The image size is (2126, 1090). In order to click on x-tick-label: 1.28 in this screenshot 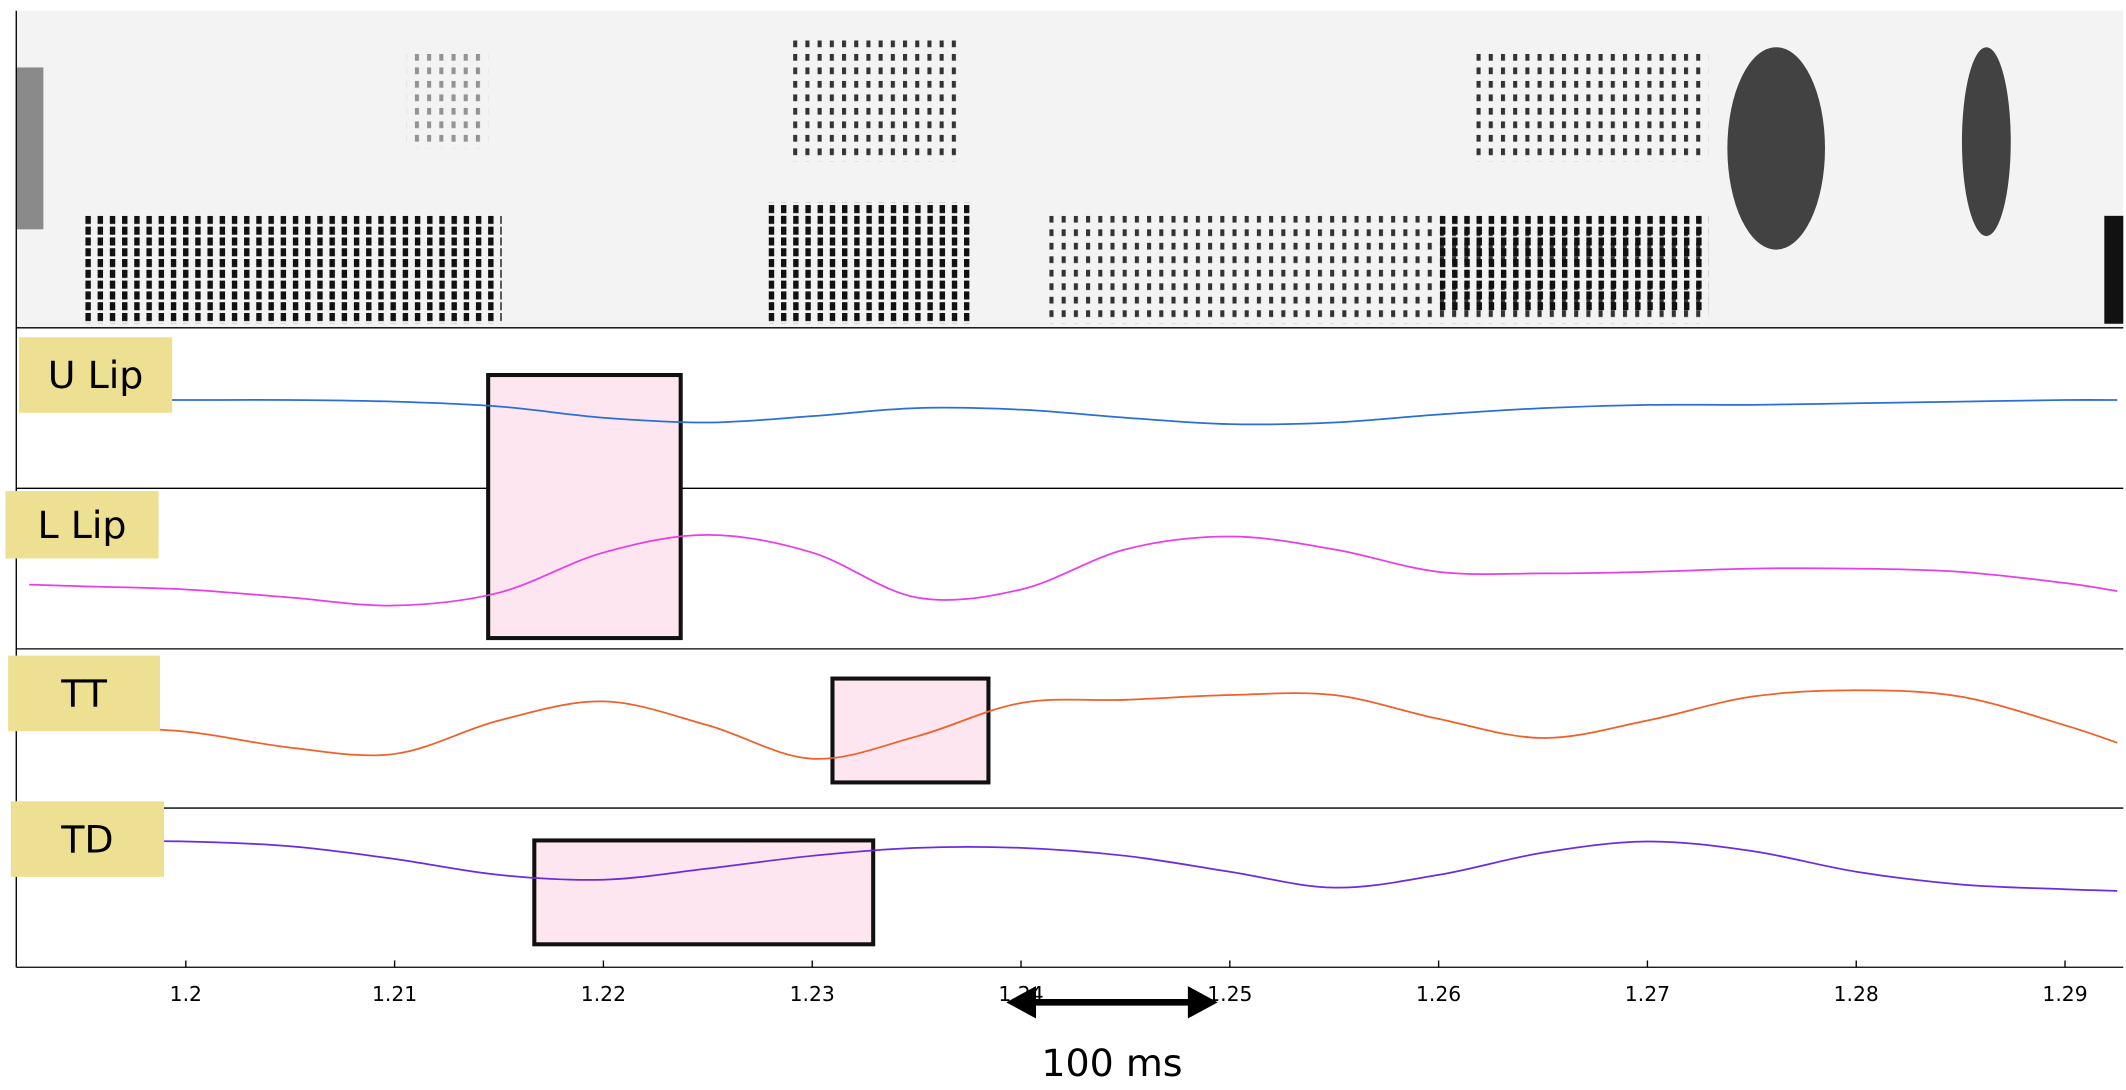, I will do `click(1856, 994)`.